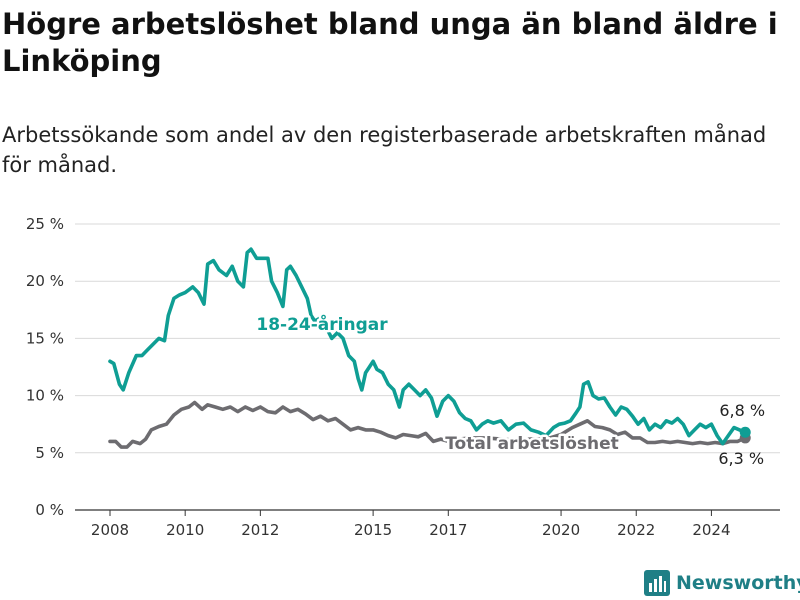  Describe the element at coordinates (45, 367) in the screenshot. I see `y-axis-tick-labels: 0 % 5 % 10 % 15 % 20 % 25 %` at that location.